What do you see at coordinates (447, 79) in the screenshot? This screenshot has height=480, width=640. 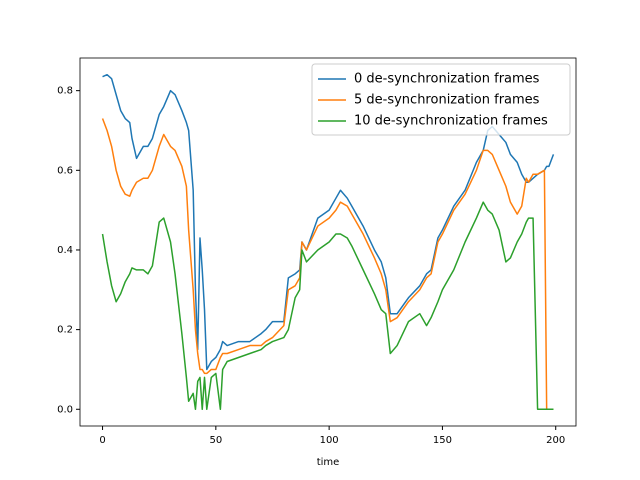 I see `legend-label: 0 de-synchronization frames` at bounding box center [447, 79].